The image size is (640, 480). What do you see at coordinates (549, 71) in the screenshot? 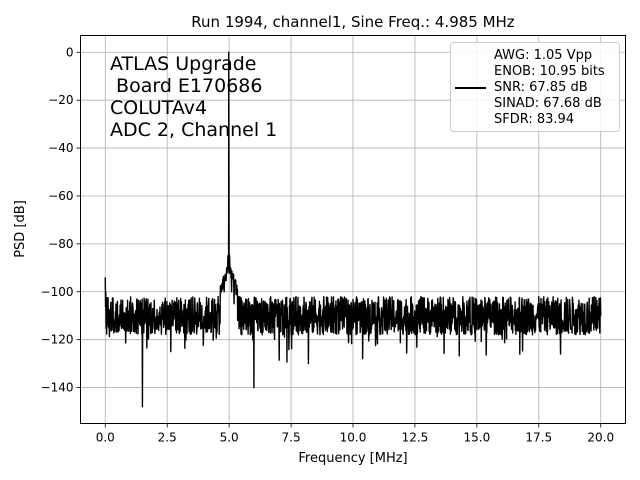
I see `legend-entry: ENOB: 10.95 bits` at bounding box center [549, 71].